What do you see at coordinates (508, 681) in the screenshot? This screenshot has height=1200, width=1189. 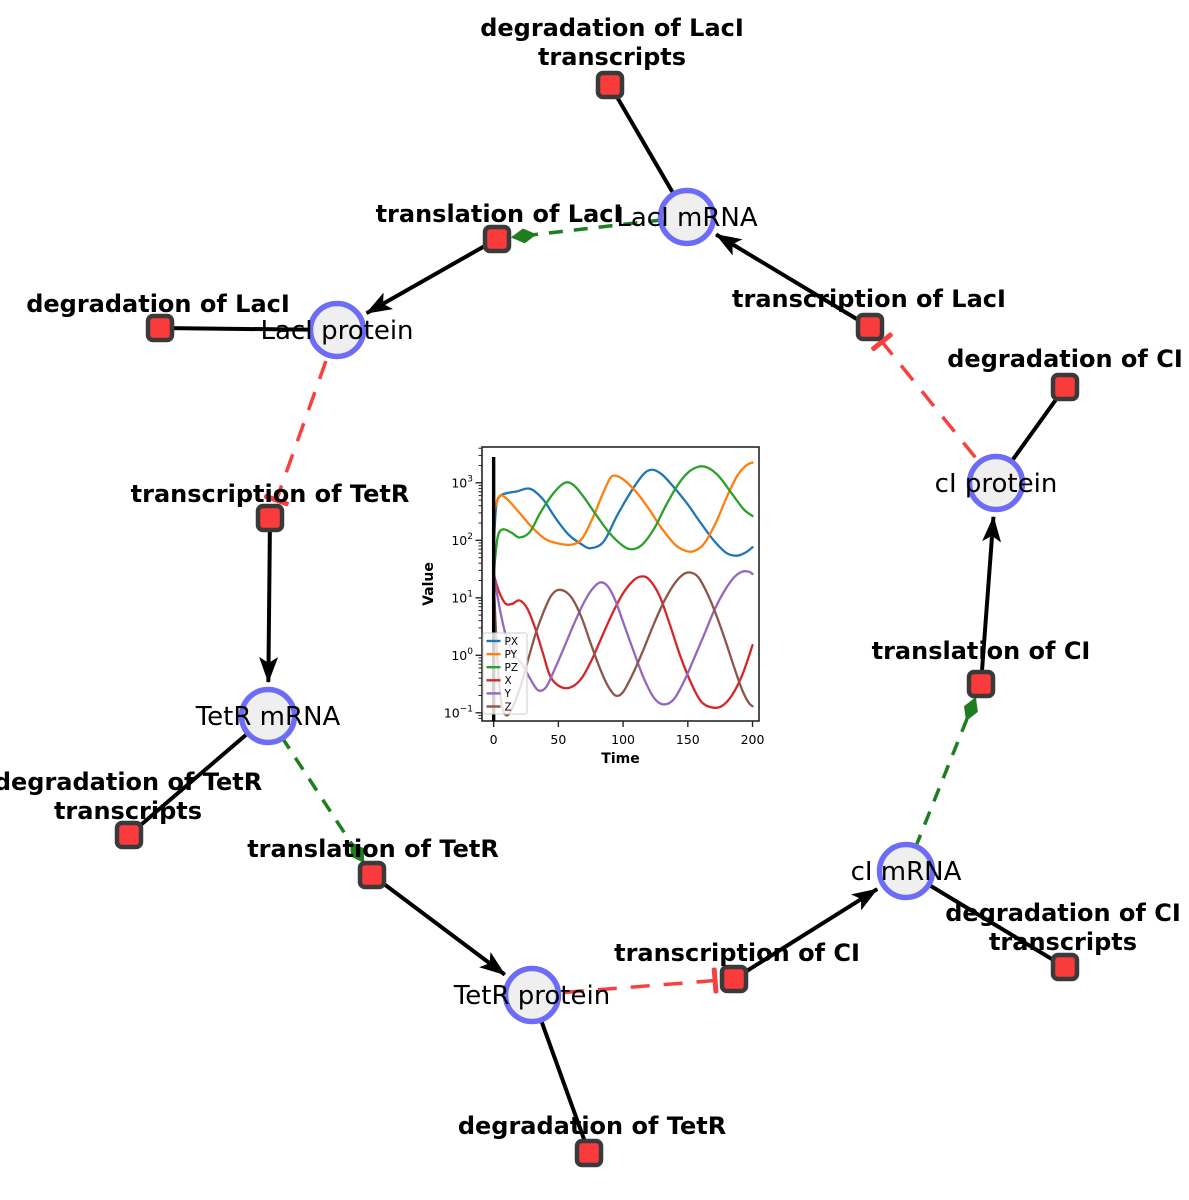 I see `legend-label-X: X` at bounding box center [508, 681].